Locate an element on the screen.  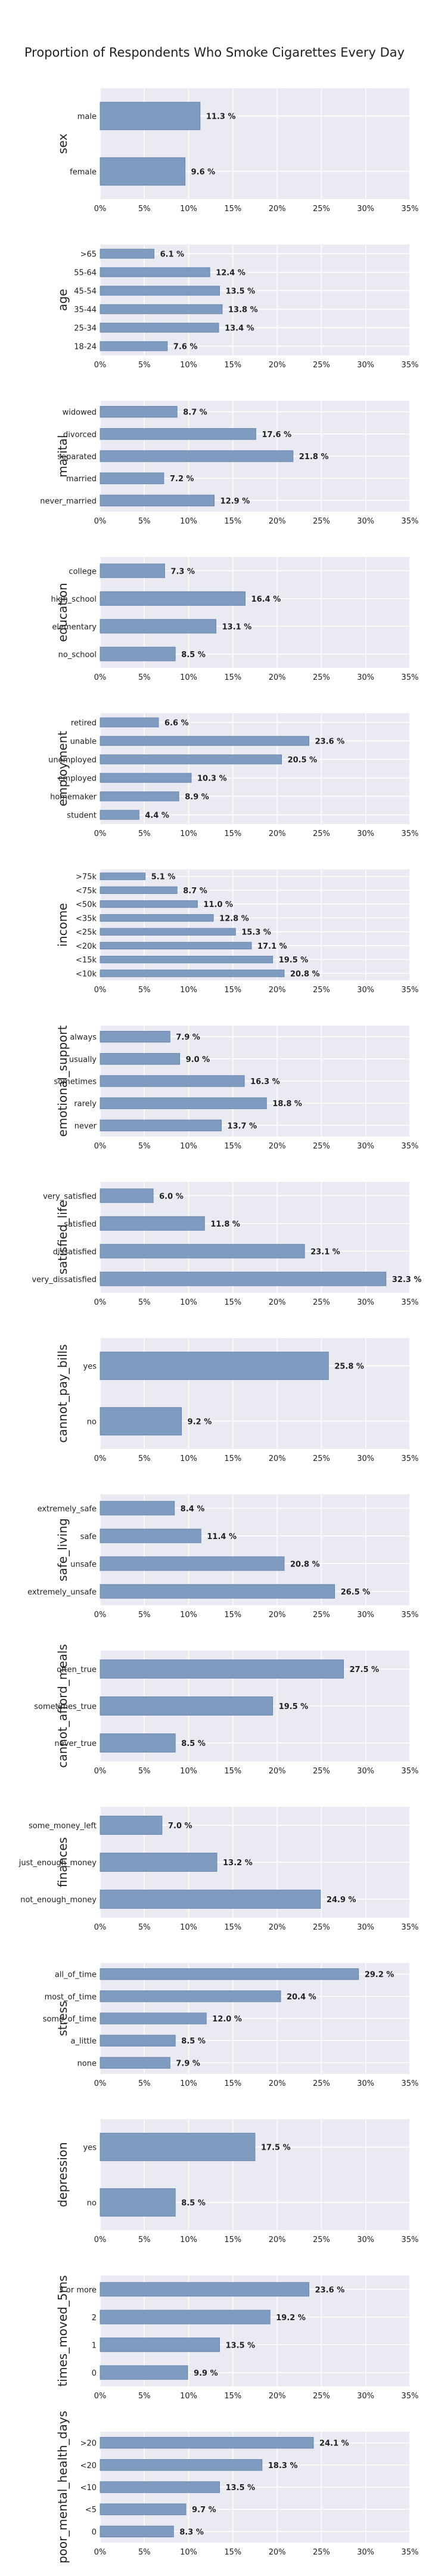
bar-<20k is located at coordinates (176, 946).